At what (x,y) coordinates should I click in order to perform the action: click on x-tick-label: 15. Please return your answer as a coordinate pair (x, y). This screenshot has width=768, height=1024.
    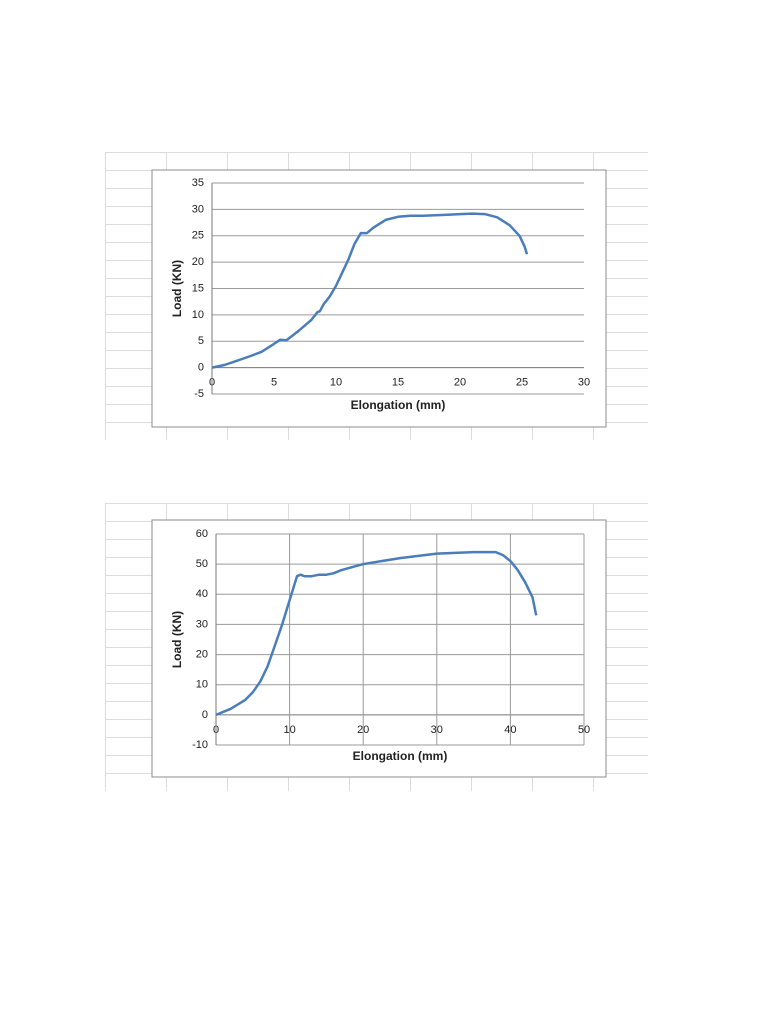
    Looking at the image, I should click on (398, 383).